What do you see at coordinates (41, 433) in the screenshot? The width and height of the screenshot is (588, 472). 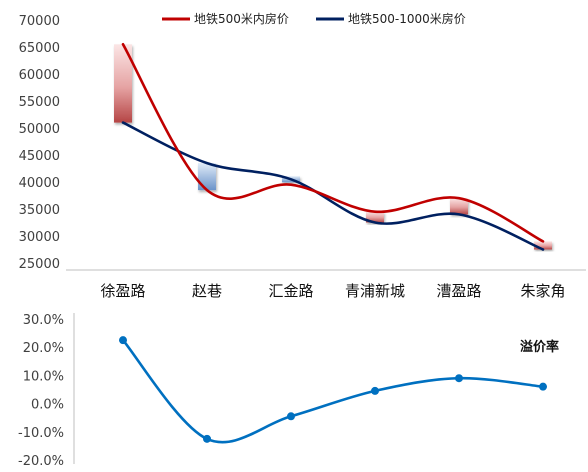 I see `y-tick-label: -10.0%` at bounding box center [41, 433].